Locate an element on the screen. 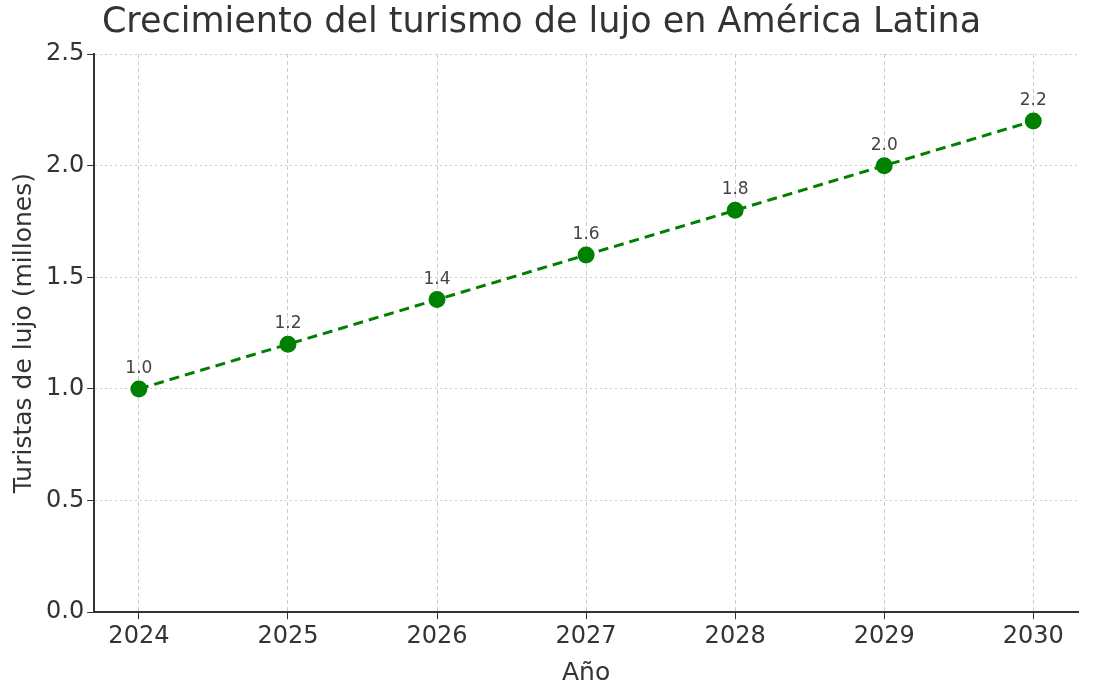 The width and height of the screenshot is (1118, 692). x-tick-label: 2024 is located at coordinates (139, 634).